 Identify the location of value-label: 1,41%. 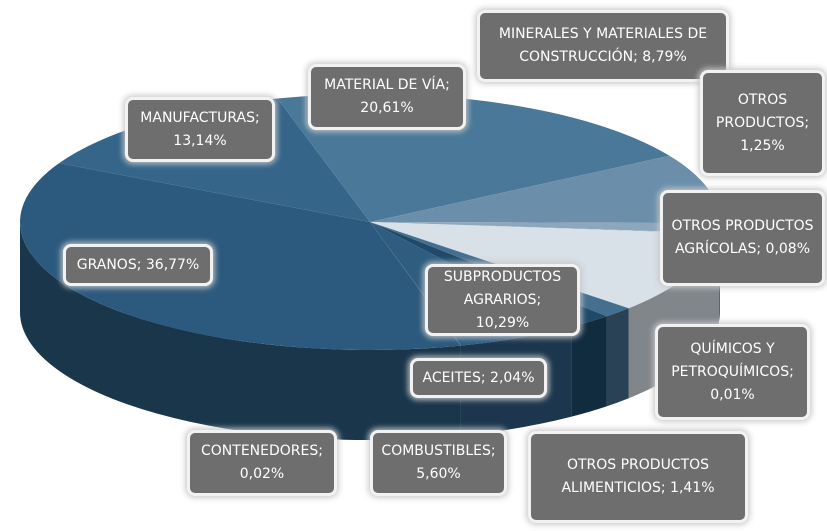
(692, 488).